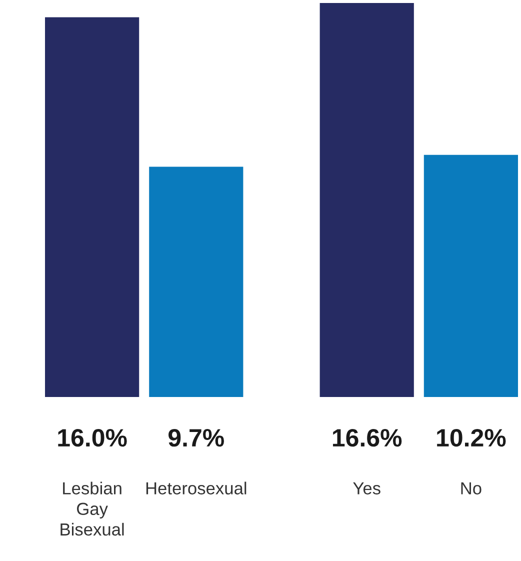 This screenshot has height=561, width=521. What do you see at coordinates (196, 437) in the screenshot?
I see `data-label: 9.7%` at bounding box center [196, 437].